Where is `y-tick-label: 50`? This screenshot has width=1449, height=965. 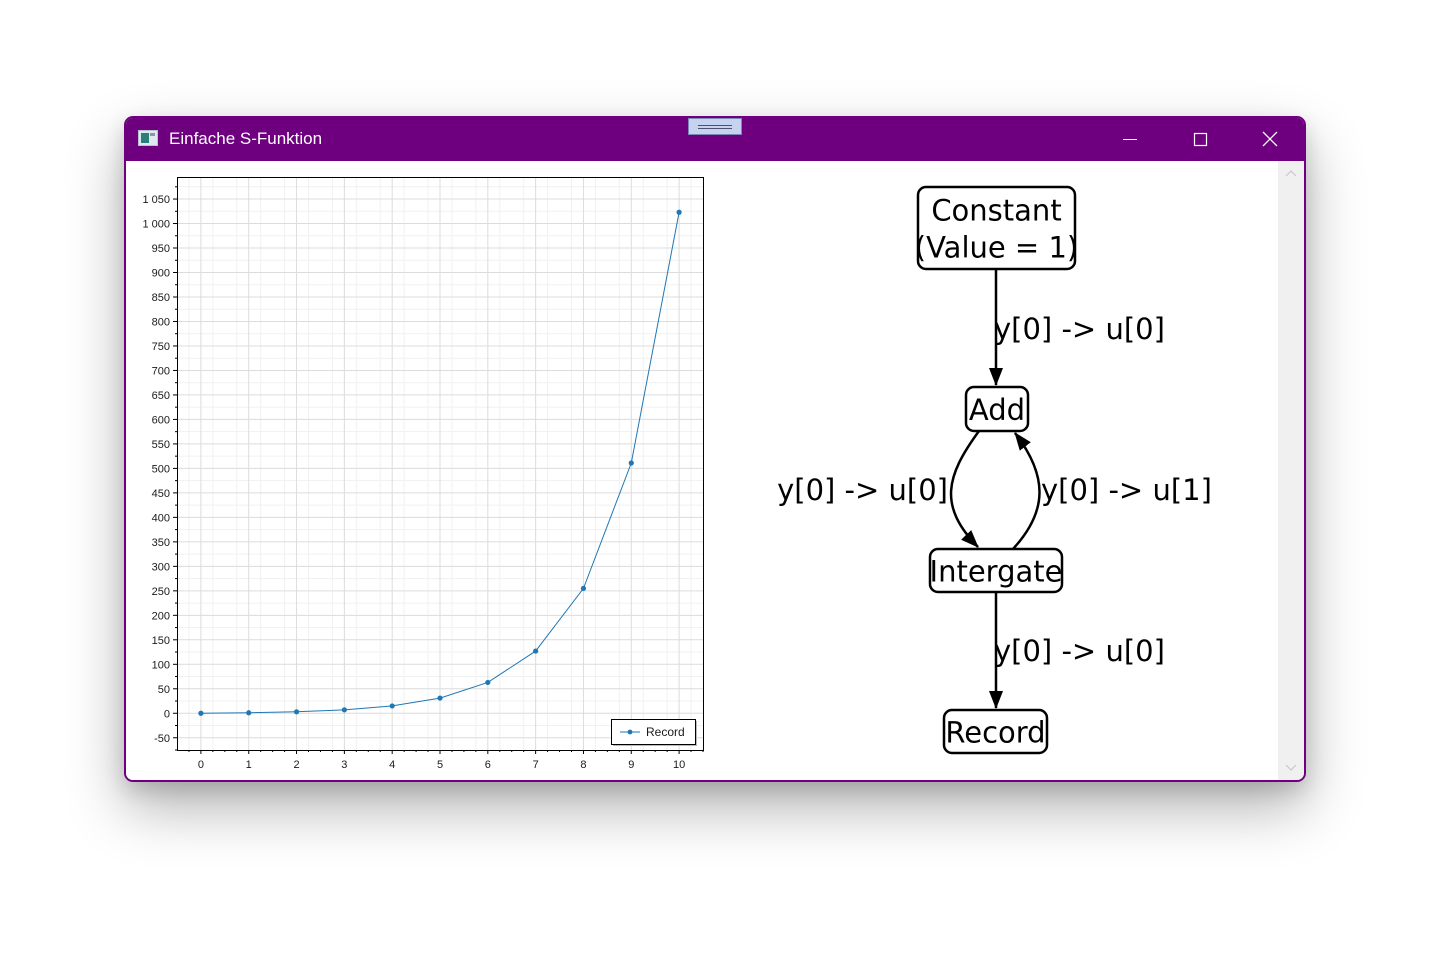
y-tick-label: 50 is located at coordinates (164, 690).